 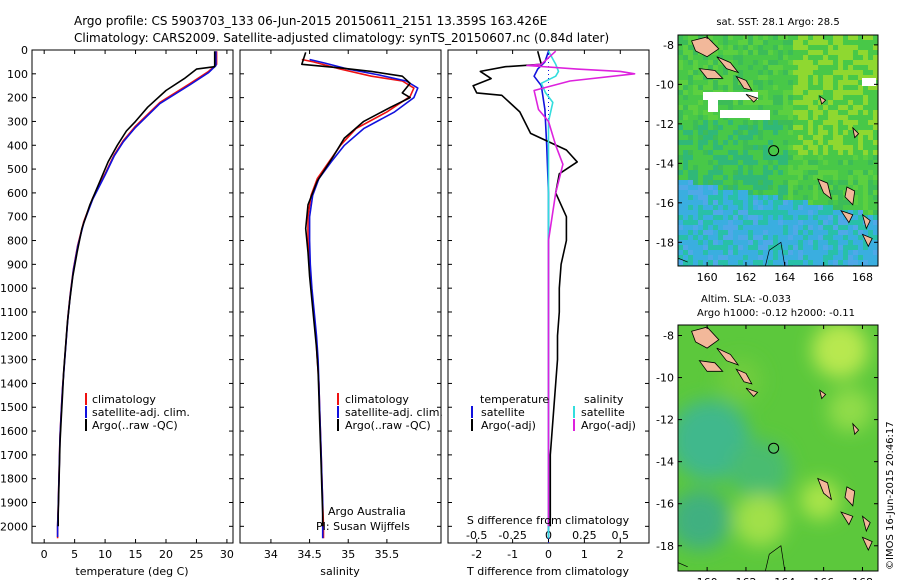 What do you see at coordinates (621, 535) in the screenshot?
I see `x2-tick-label: 0.5` at bounding box center [621, 535].